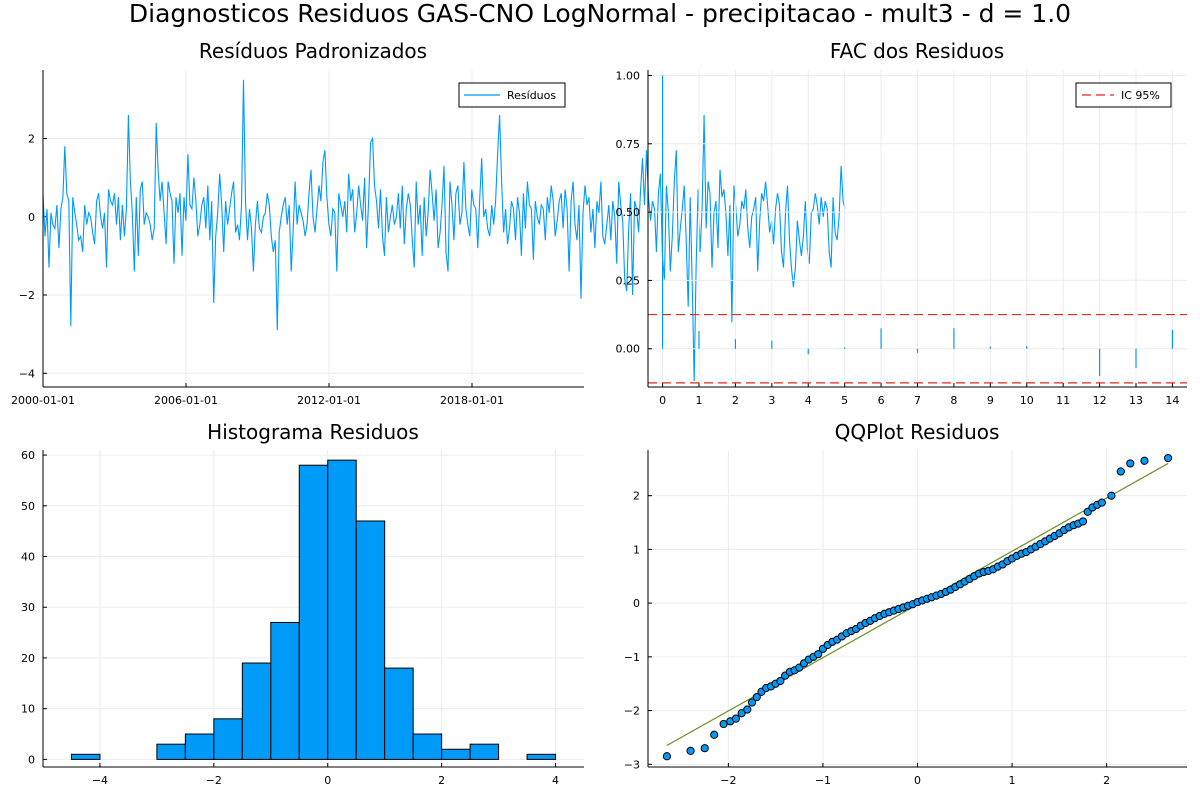  I want to click on acf-y-tick-label: 0.50, so click(628, 212).